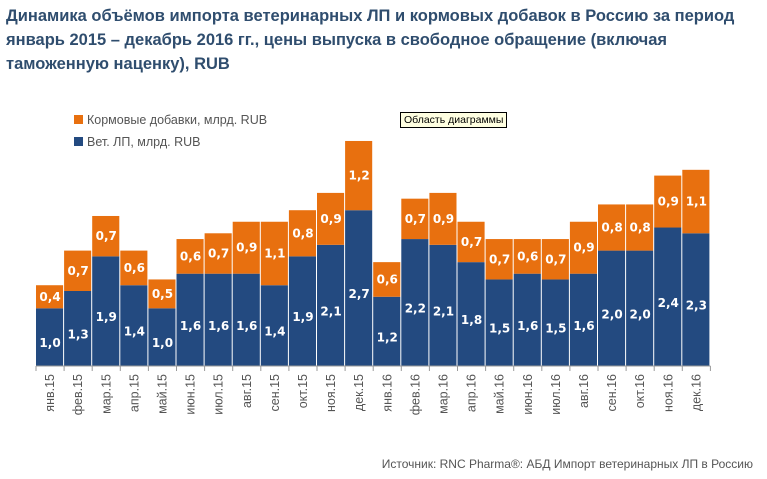  I want to click on x-tick-label: фев.15, so click(78, 394).